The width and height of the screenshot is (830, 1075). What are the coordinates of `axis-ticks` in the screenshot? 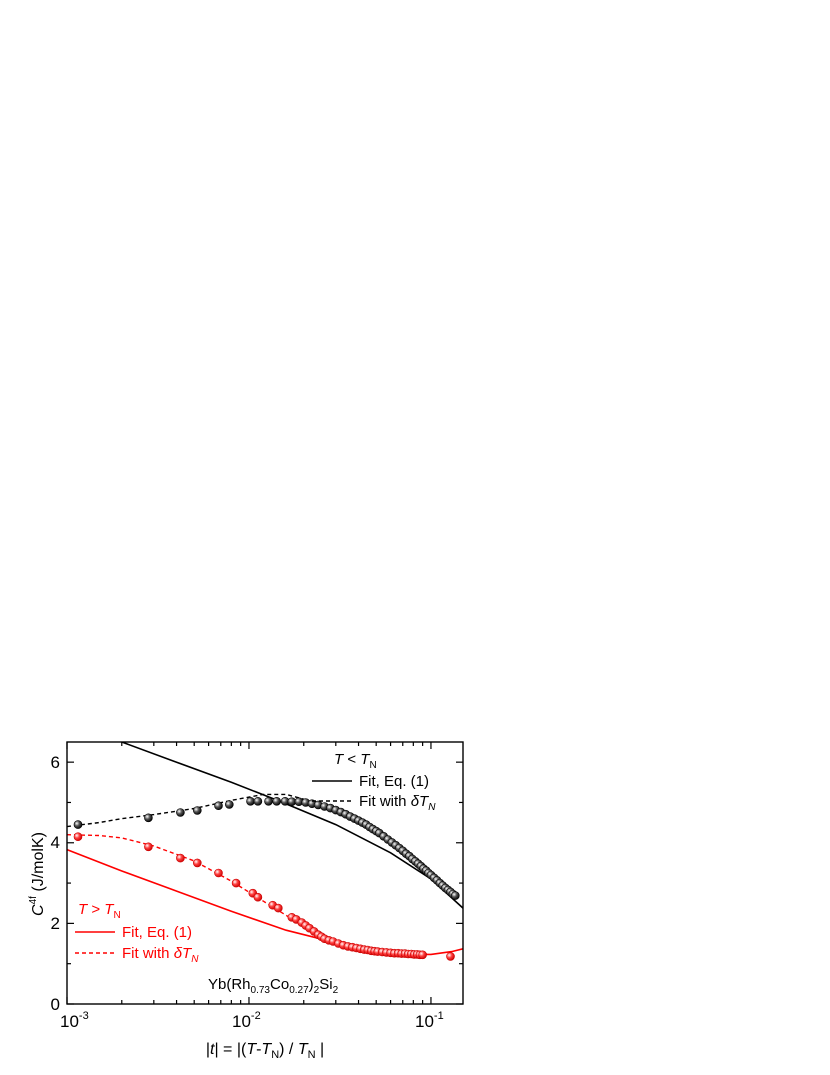 It's located at (264, 873).